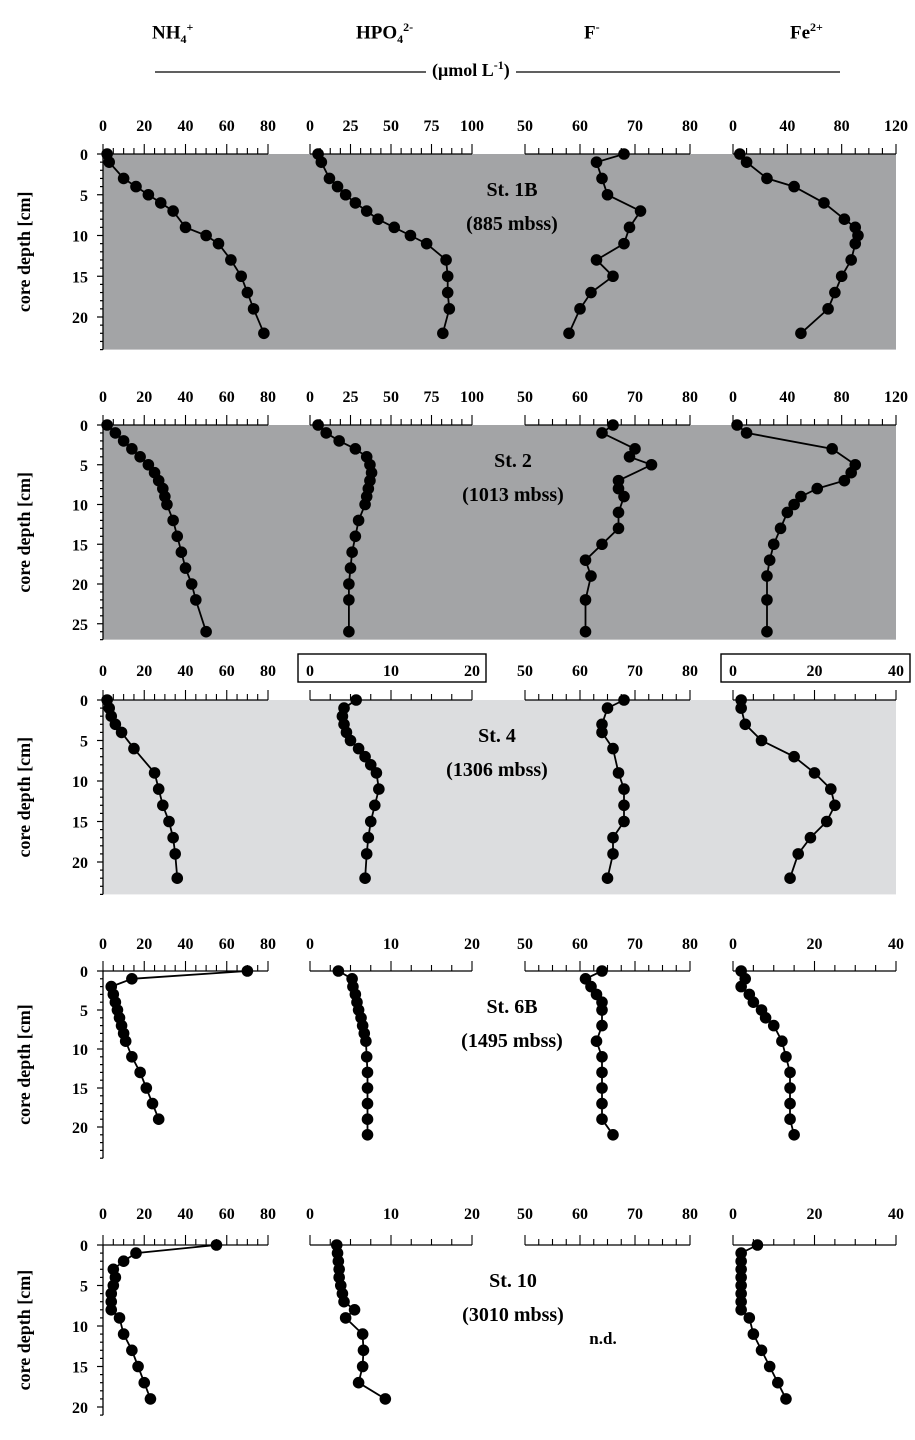  Describe the element at coordinates (497, 736) in the screenshot. I see `st-4-station-label: St. 4` at that location.